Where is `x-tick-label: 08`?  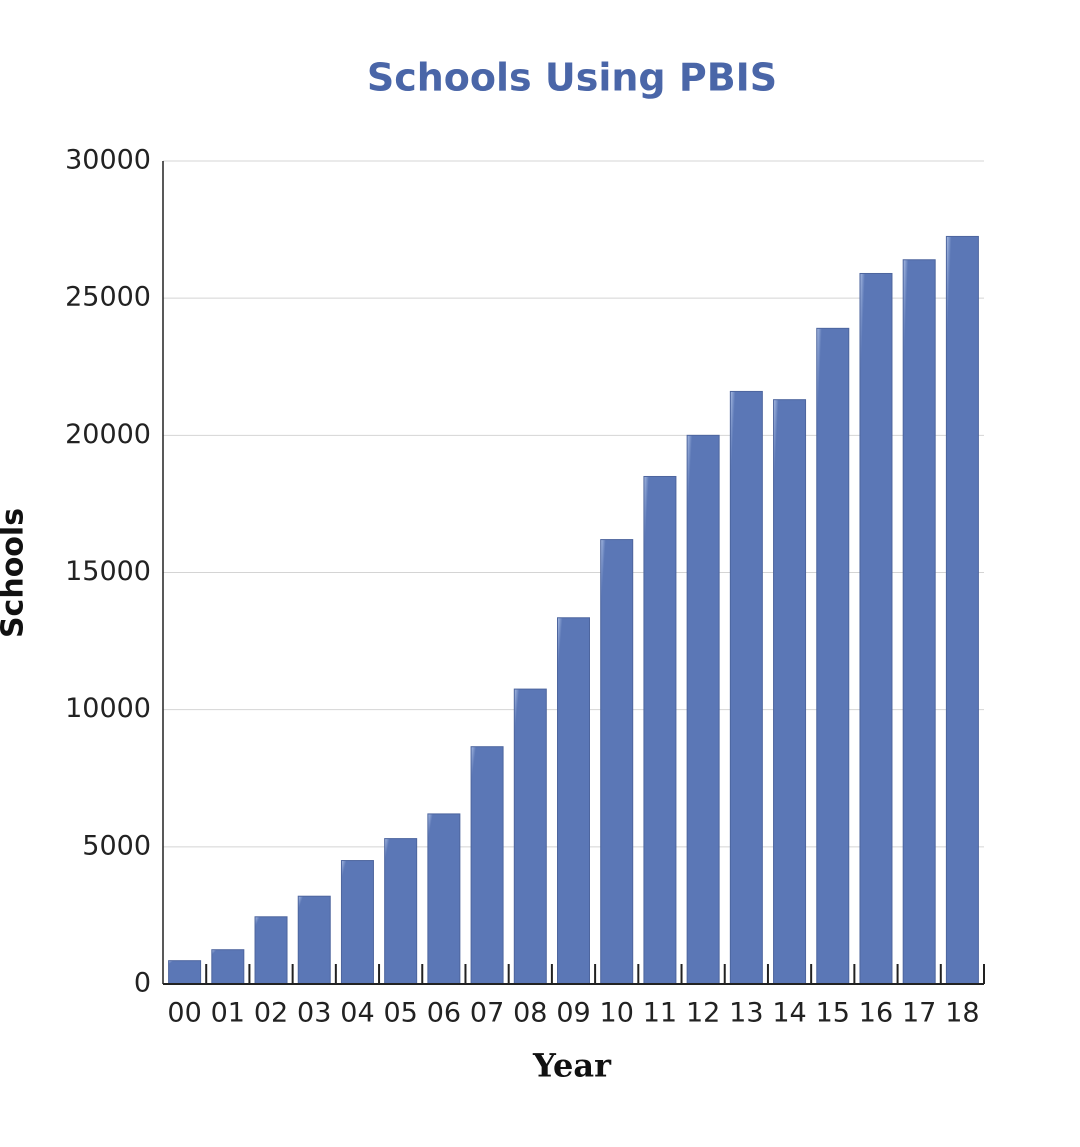
x-tick-label: 08 is located at coordinates (530, 1013).